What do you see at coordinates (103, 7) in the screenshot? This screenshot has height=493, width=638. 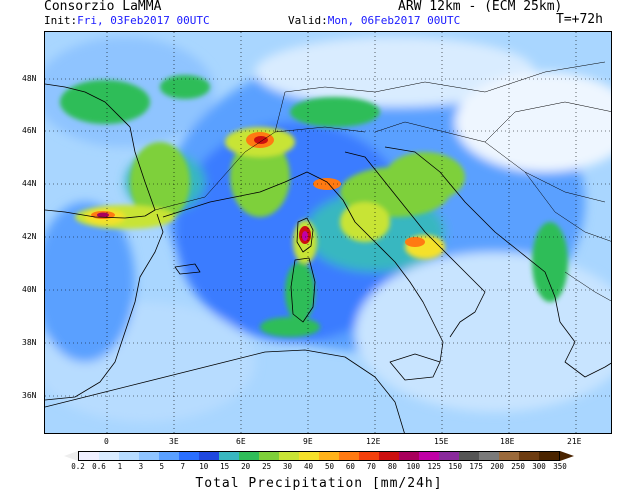 I see `org-title: Consorzio LaMMA` at bounding box center [103, 7].